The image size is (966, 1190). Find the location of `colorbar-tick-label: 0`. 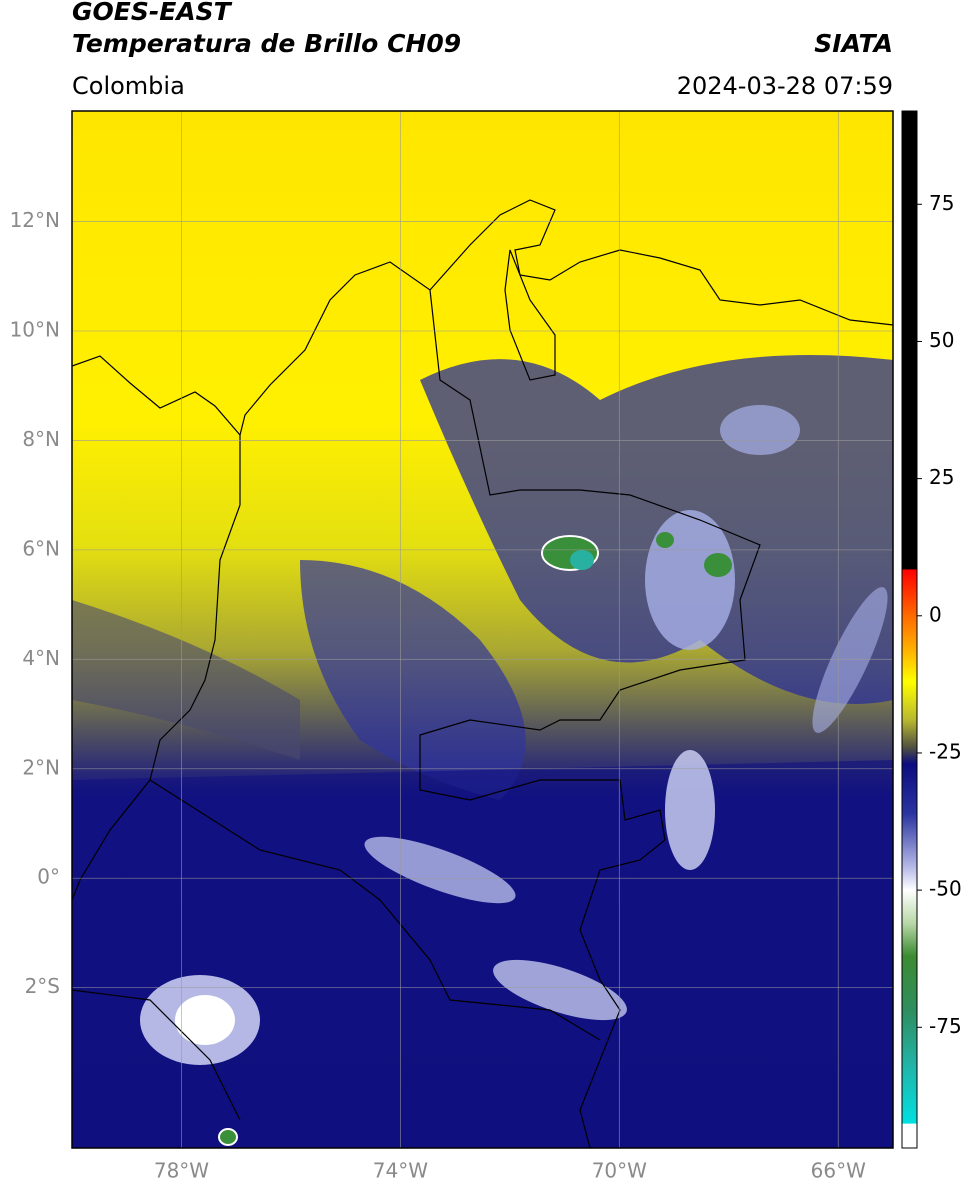

colorbar-tick-label: 0 is located at coordinates (935, 614).